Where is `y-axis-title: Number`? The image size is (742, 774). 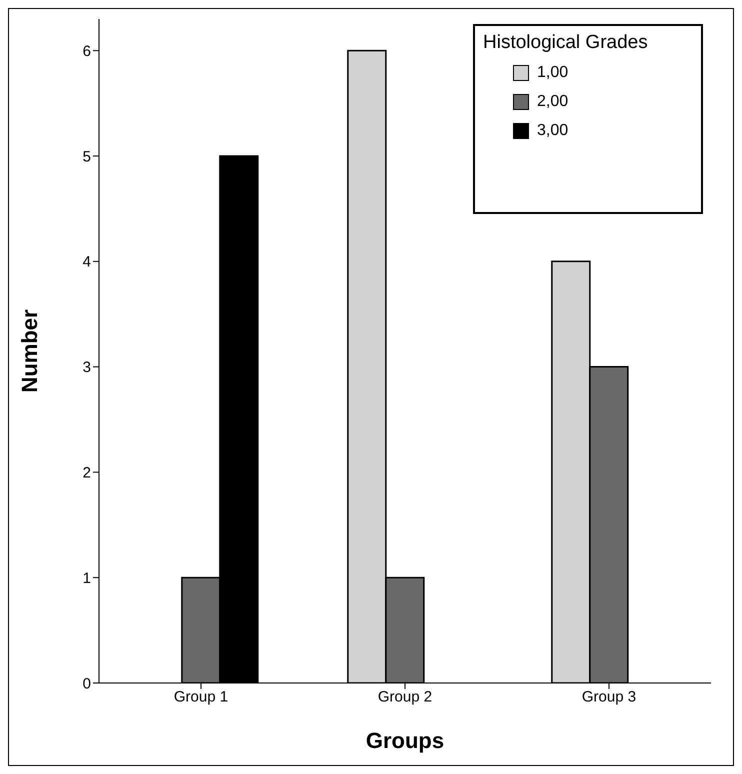 y-axis-title: Number is located at coordinates (29, 351).